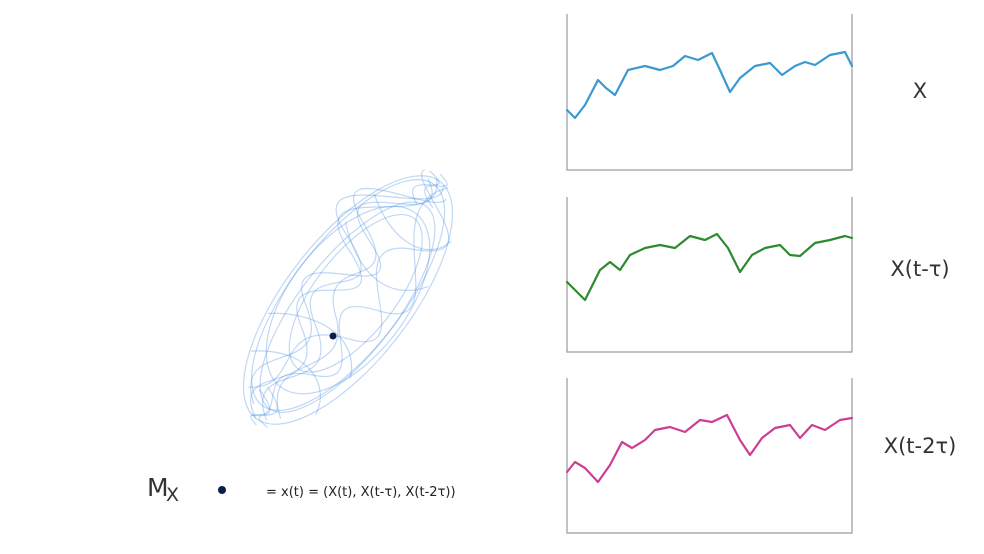  Describe the element at coordinates (920, 91) in the screenshot. I see `panel-label: X` at that location.